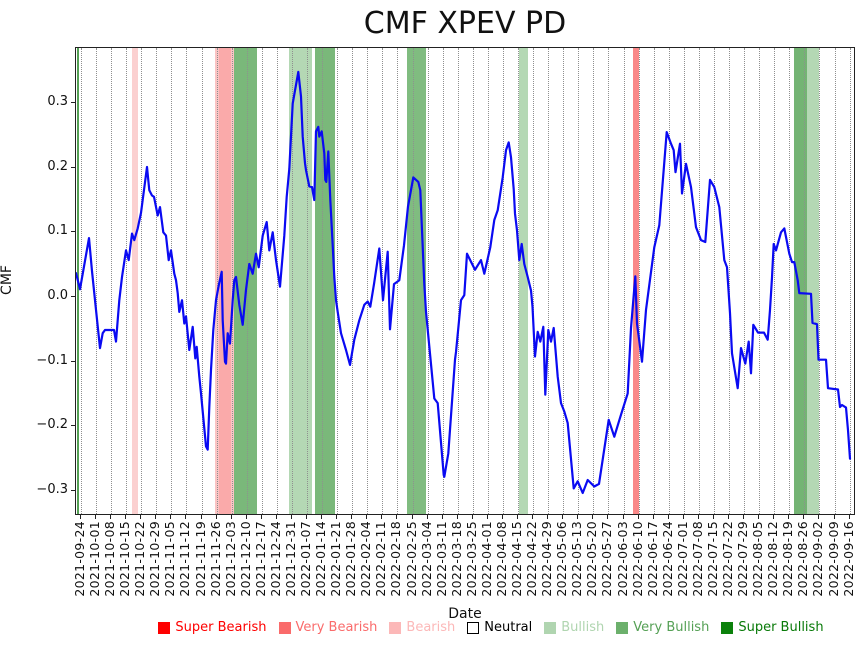 The width and height of the screenshot is (864, 646). I want to click on legend-item-very-bullish: Very Bullish, so click(662, 627).